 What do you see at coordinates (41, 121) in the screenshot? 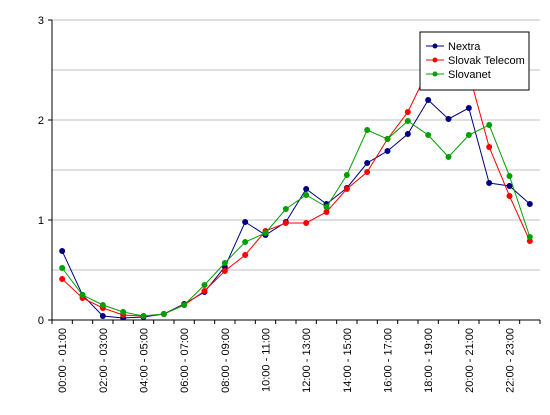
I see `y-tick-label: 2` at bounding box center [41, 121].